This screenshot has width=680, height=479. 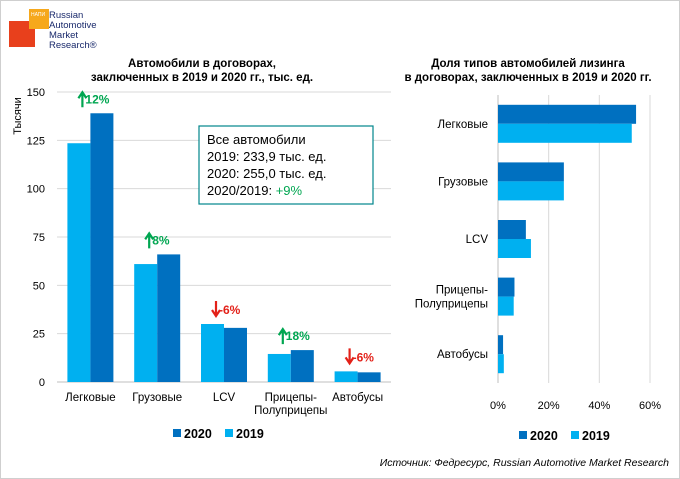 What do you see at coordinates (161, 240) in the screenshot?
I see `left-change-label: 8%` at bounding box center [161, 240].